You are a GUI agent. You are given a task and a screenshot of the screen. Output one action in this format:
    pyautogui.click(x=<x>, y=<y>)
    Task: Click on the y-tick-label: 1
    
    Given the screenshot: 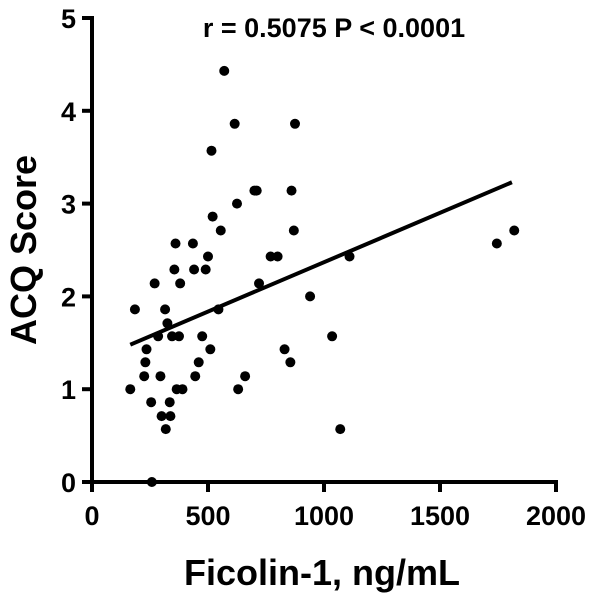 What is the action you would take?
    pyautogui.click(x=68, y=390)
    